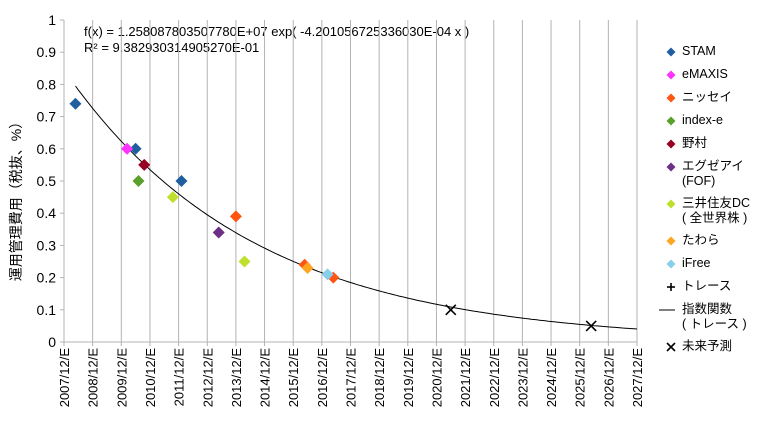 This screenshot has height=440, width=780. What do you see at coordinates (293, 378) in the screenshot?
I see `x-tick-label: 2015/12/E` at bounding box center [293, 378].